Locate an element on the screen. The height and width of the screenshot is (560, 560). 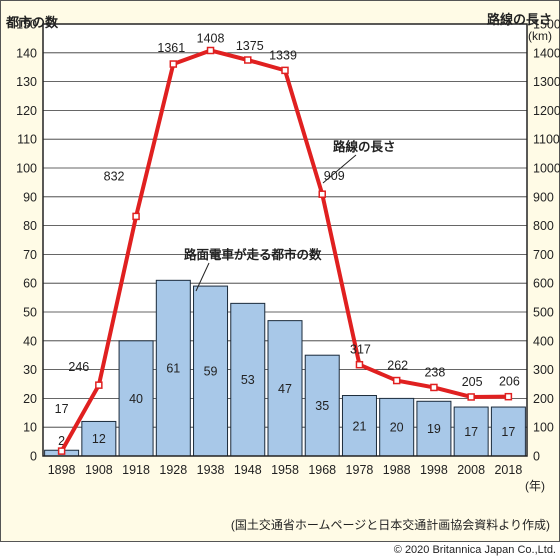
line-value-label: 317 is located at coordinates (360, 350).